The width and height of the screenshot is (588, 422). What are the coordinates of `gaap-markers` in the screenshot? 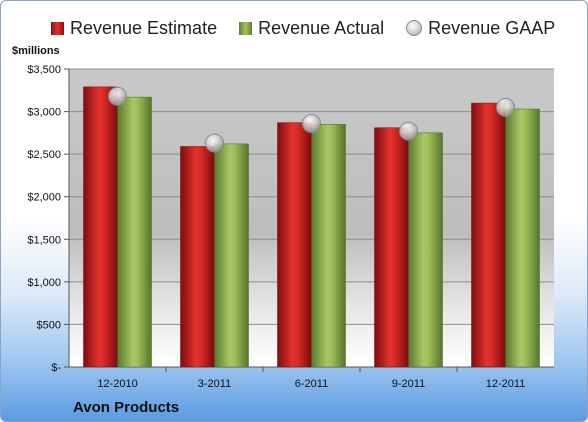 It's located at (311, 119).